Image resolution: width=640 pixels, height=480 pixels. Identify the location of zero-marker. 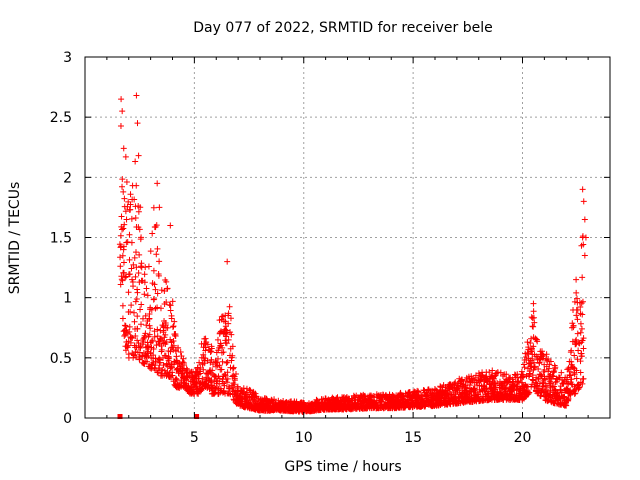
(120, 416).